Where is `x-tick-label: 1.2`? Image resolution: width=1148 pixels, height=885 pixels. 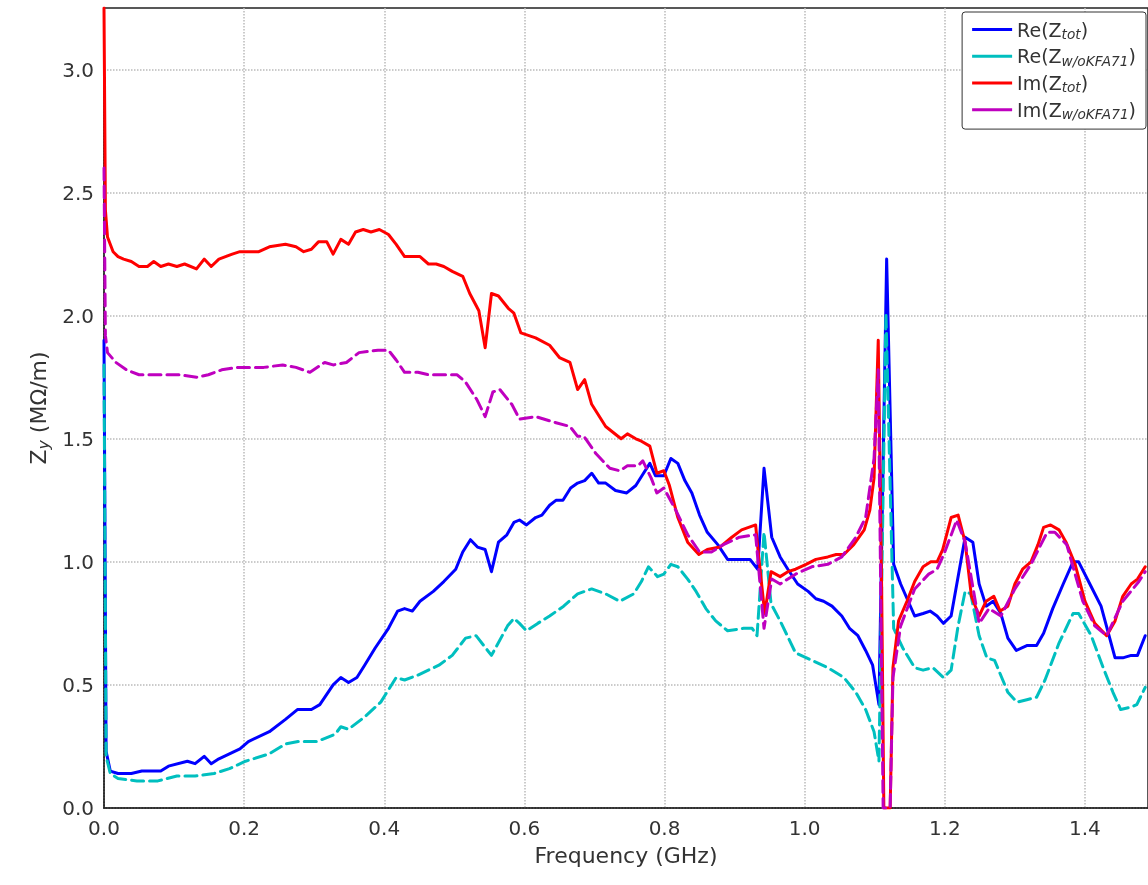
x-tick-label: 1.2 is located at coordinates (944, 828).